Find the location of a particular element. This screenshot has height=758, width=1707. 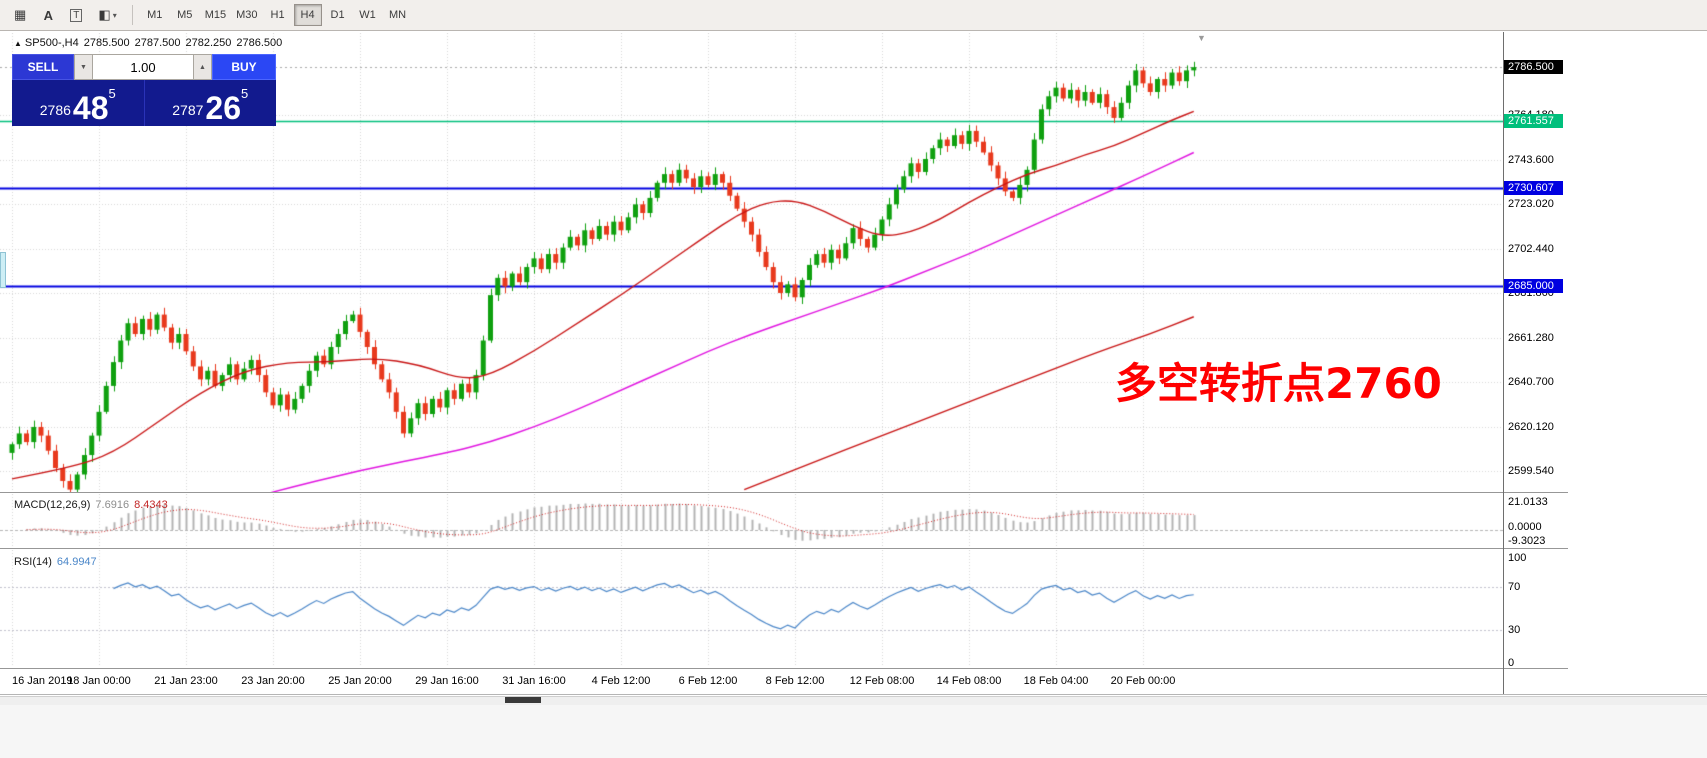

time-axis-label: 8 Feb 12:00 is located at coordinates (795, 681).